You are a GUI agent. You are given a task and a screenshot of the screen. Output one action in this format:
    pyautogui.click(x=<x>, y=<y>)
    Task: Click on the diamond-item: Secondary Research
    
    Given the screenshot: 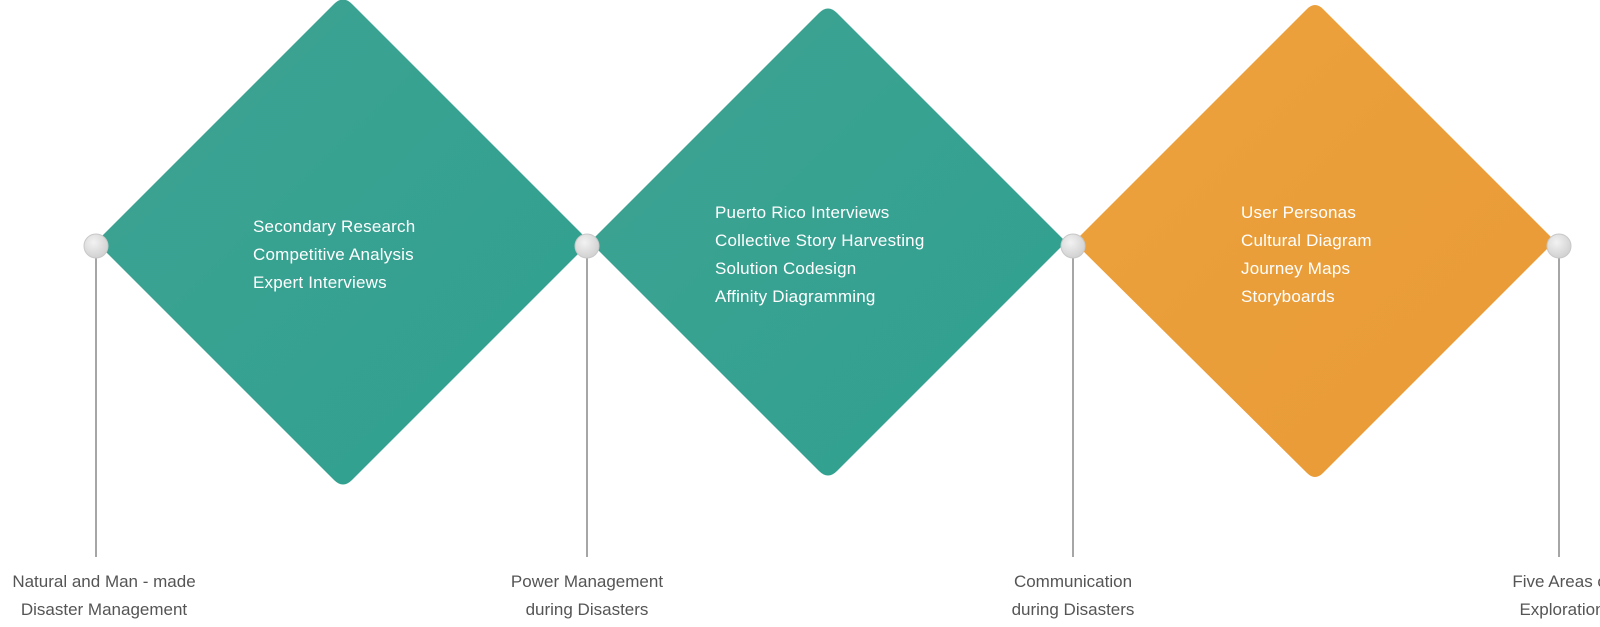 What is the action you would take?
    pyautogui.click(x=334, y=226)
    